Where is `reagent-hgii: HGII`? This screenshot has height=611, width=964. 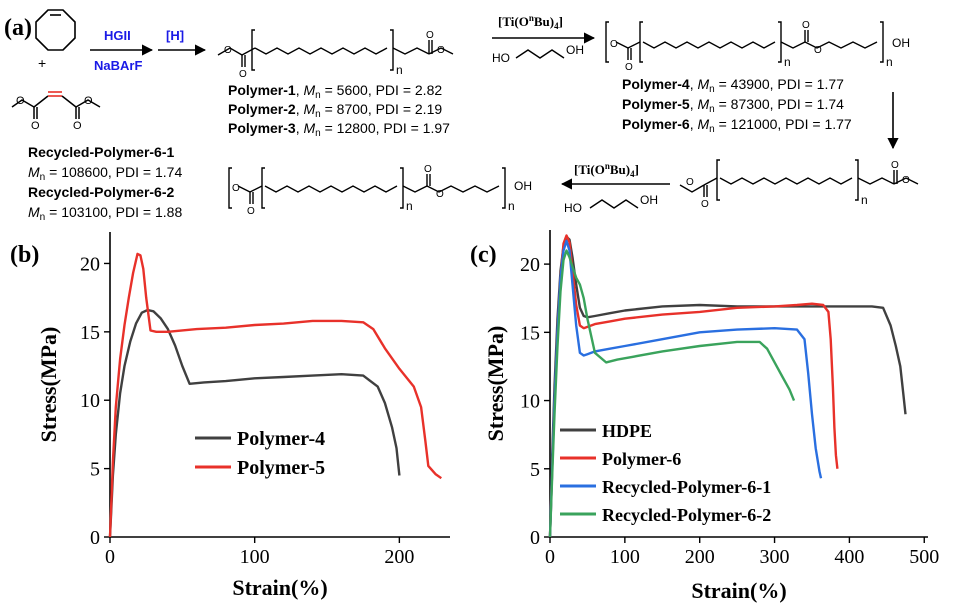
reagent-hgii: HGII is located at coordinates (117, 35).